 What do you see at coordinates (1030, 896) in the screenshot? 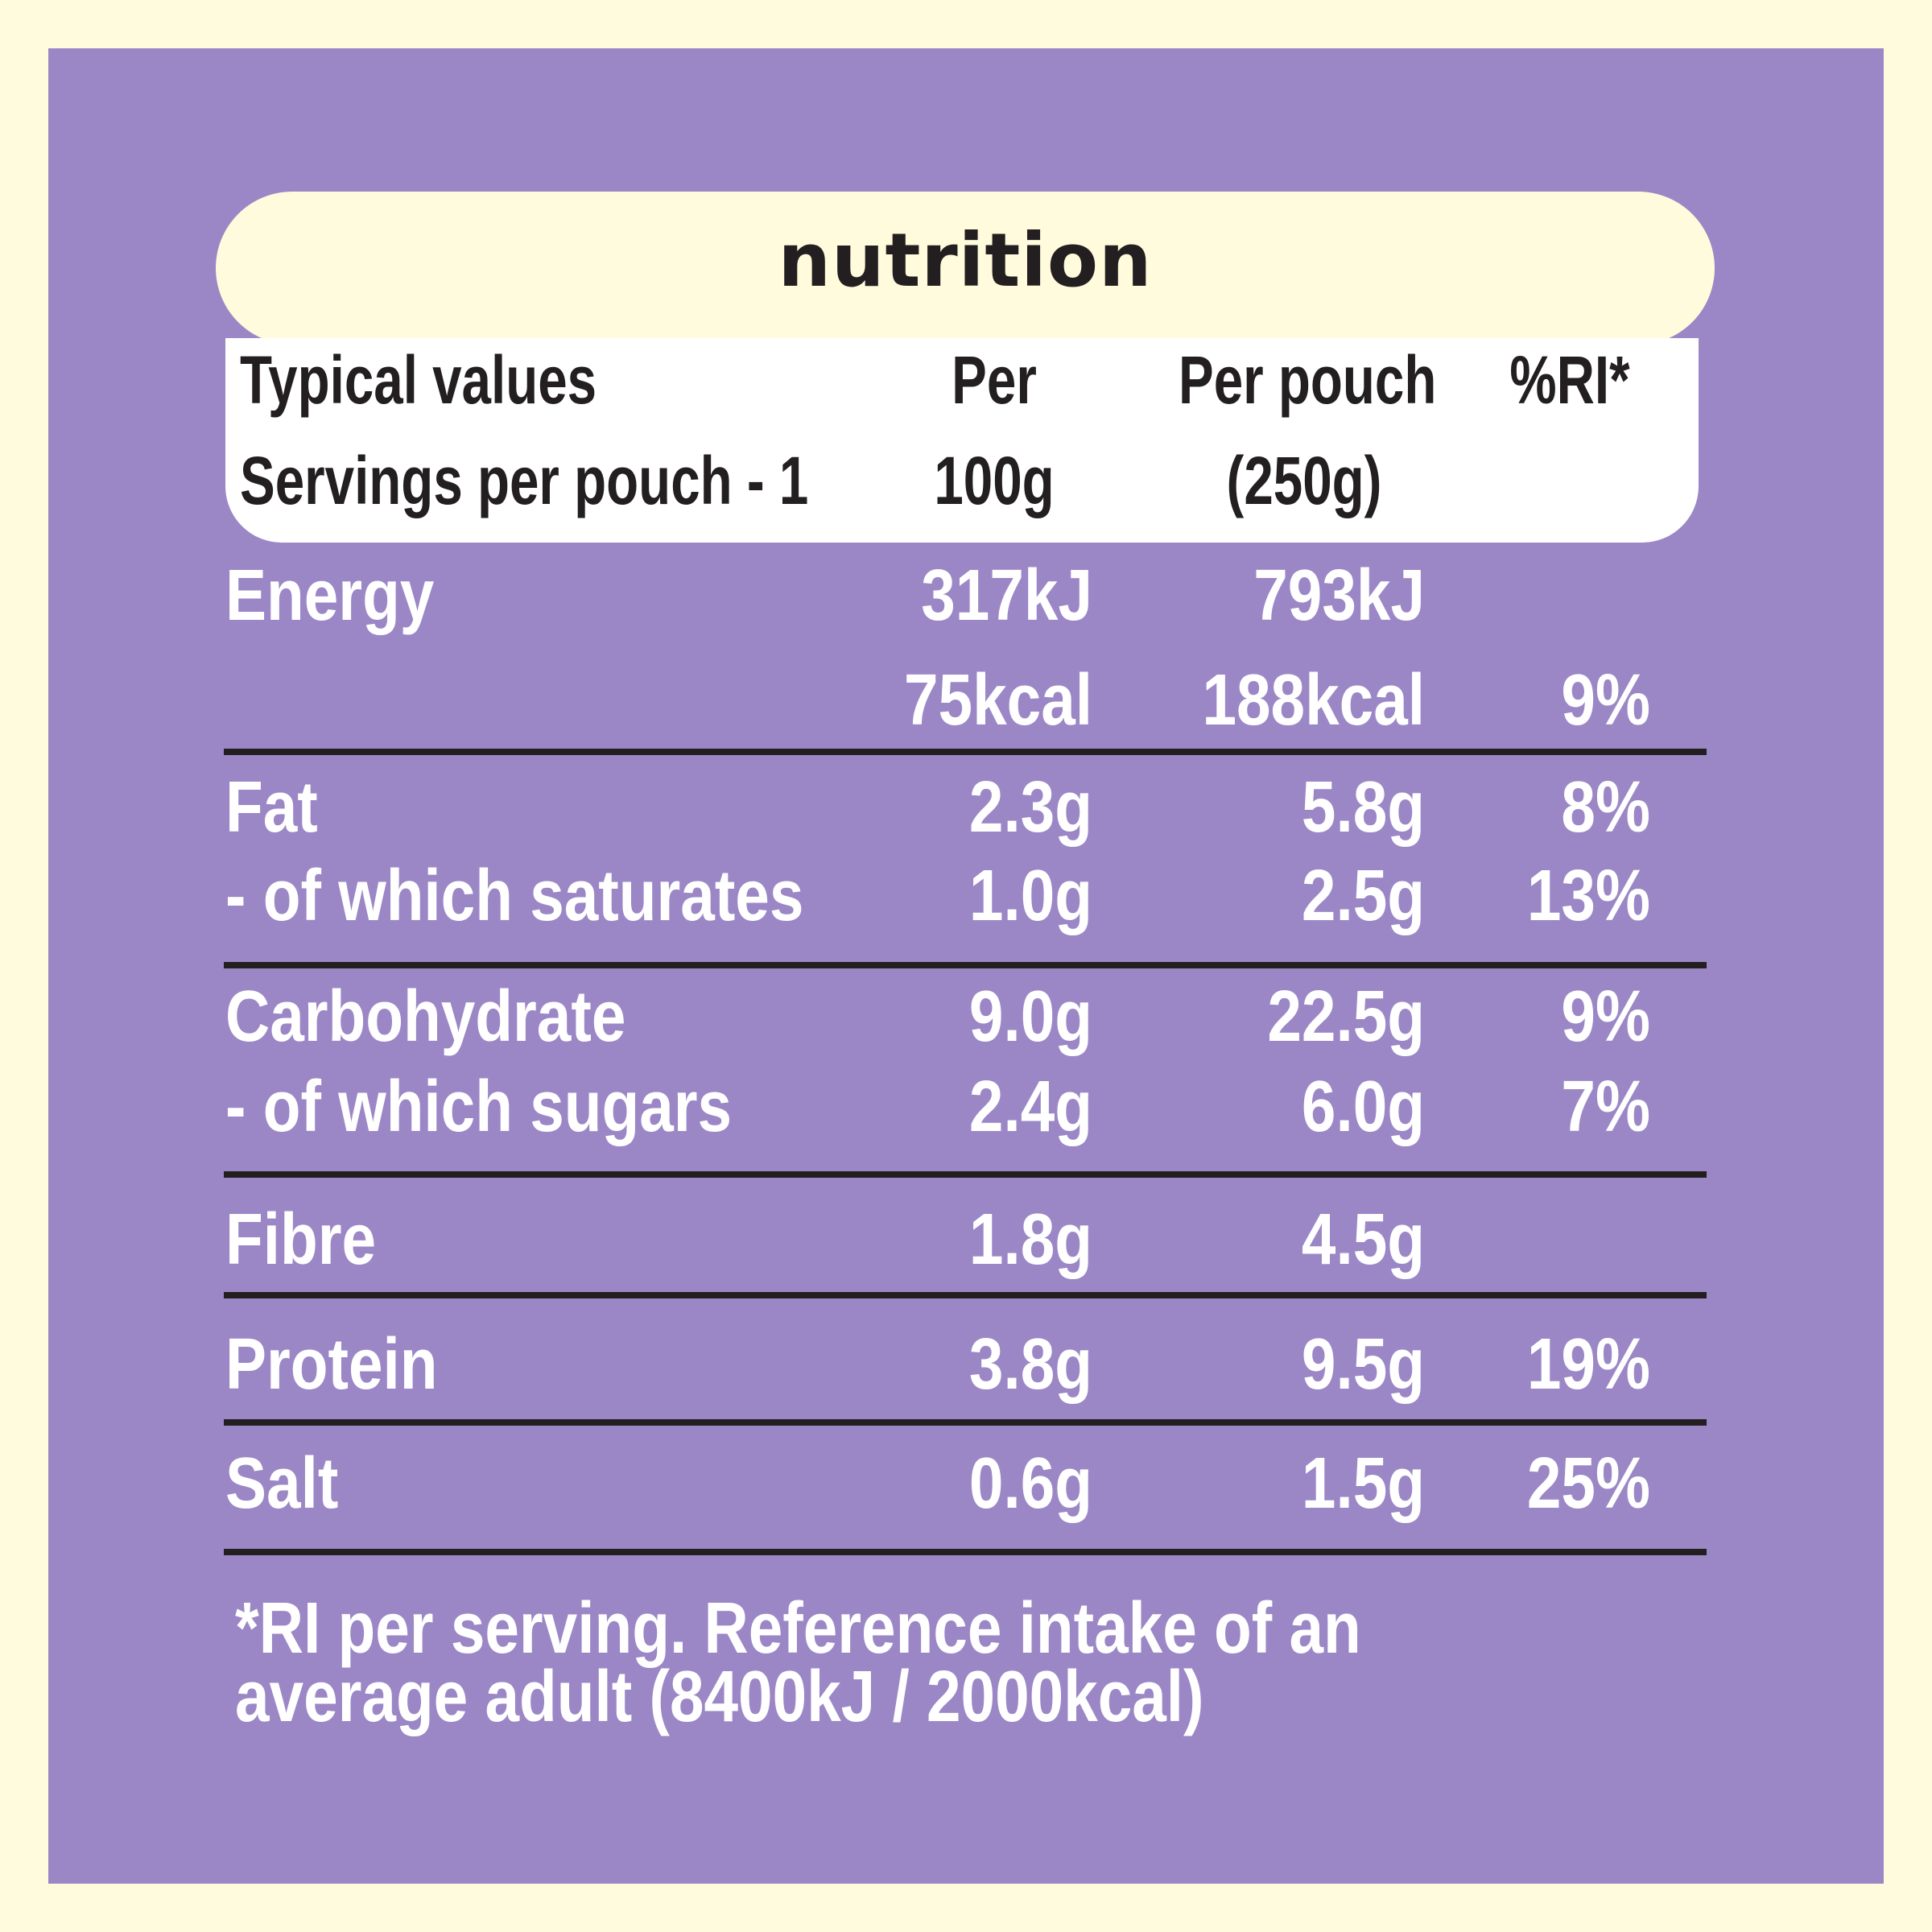
I see `saturates-per100g: 1.0g` at bounding box center [1030, 896].